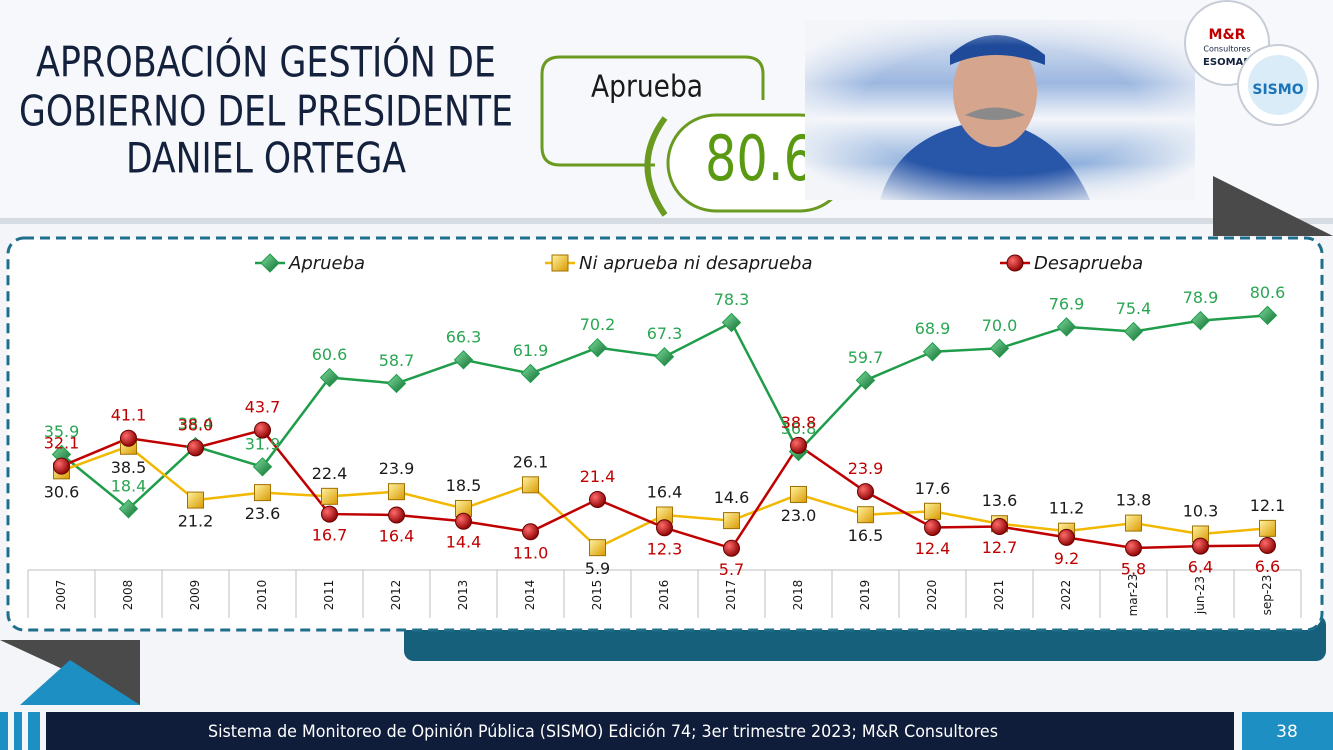 Image resolution: width=1333 pixels, height=750 pixels. What do you see at coordinates (732, 299) in the screenshot?
I see `data-label: 78.3` at bounding box center [732, 299].